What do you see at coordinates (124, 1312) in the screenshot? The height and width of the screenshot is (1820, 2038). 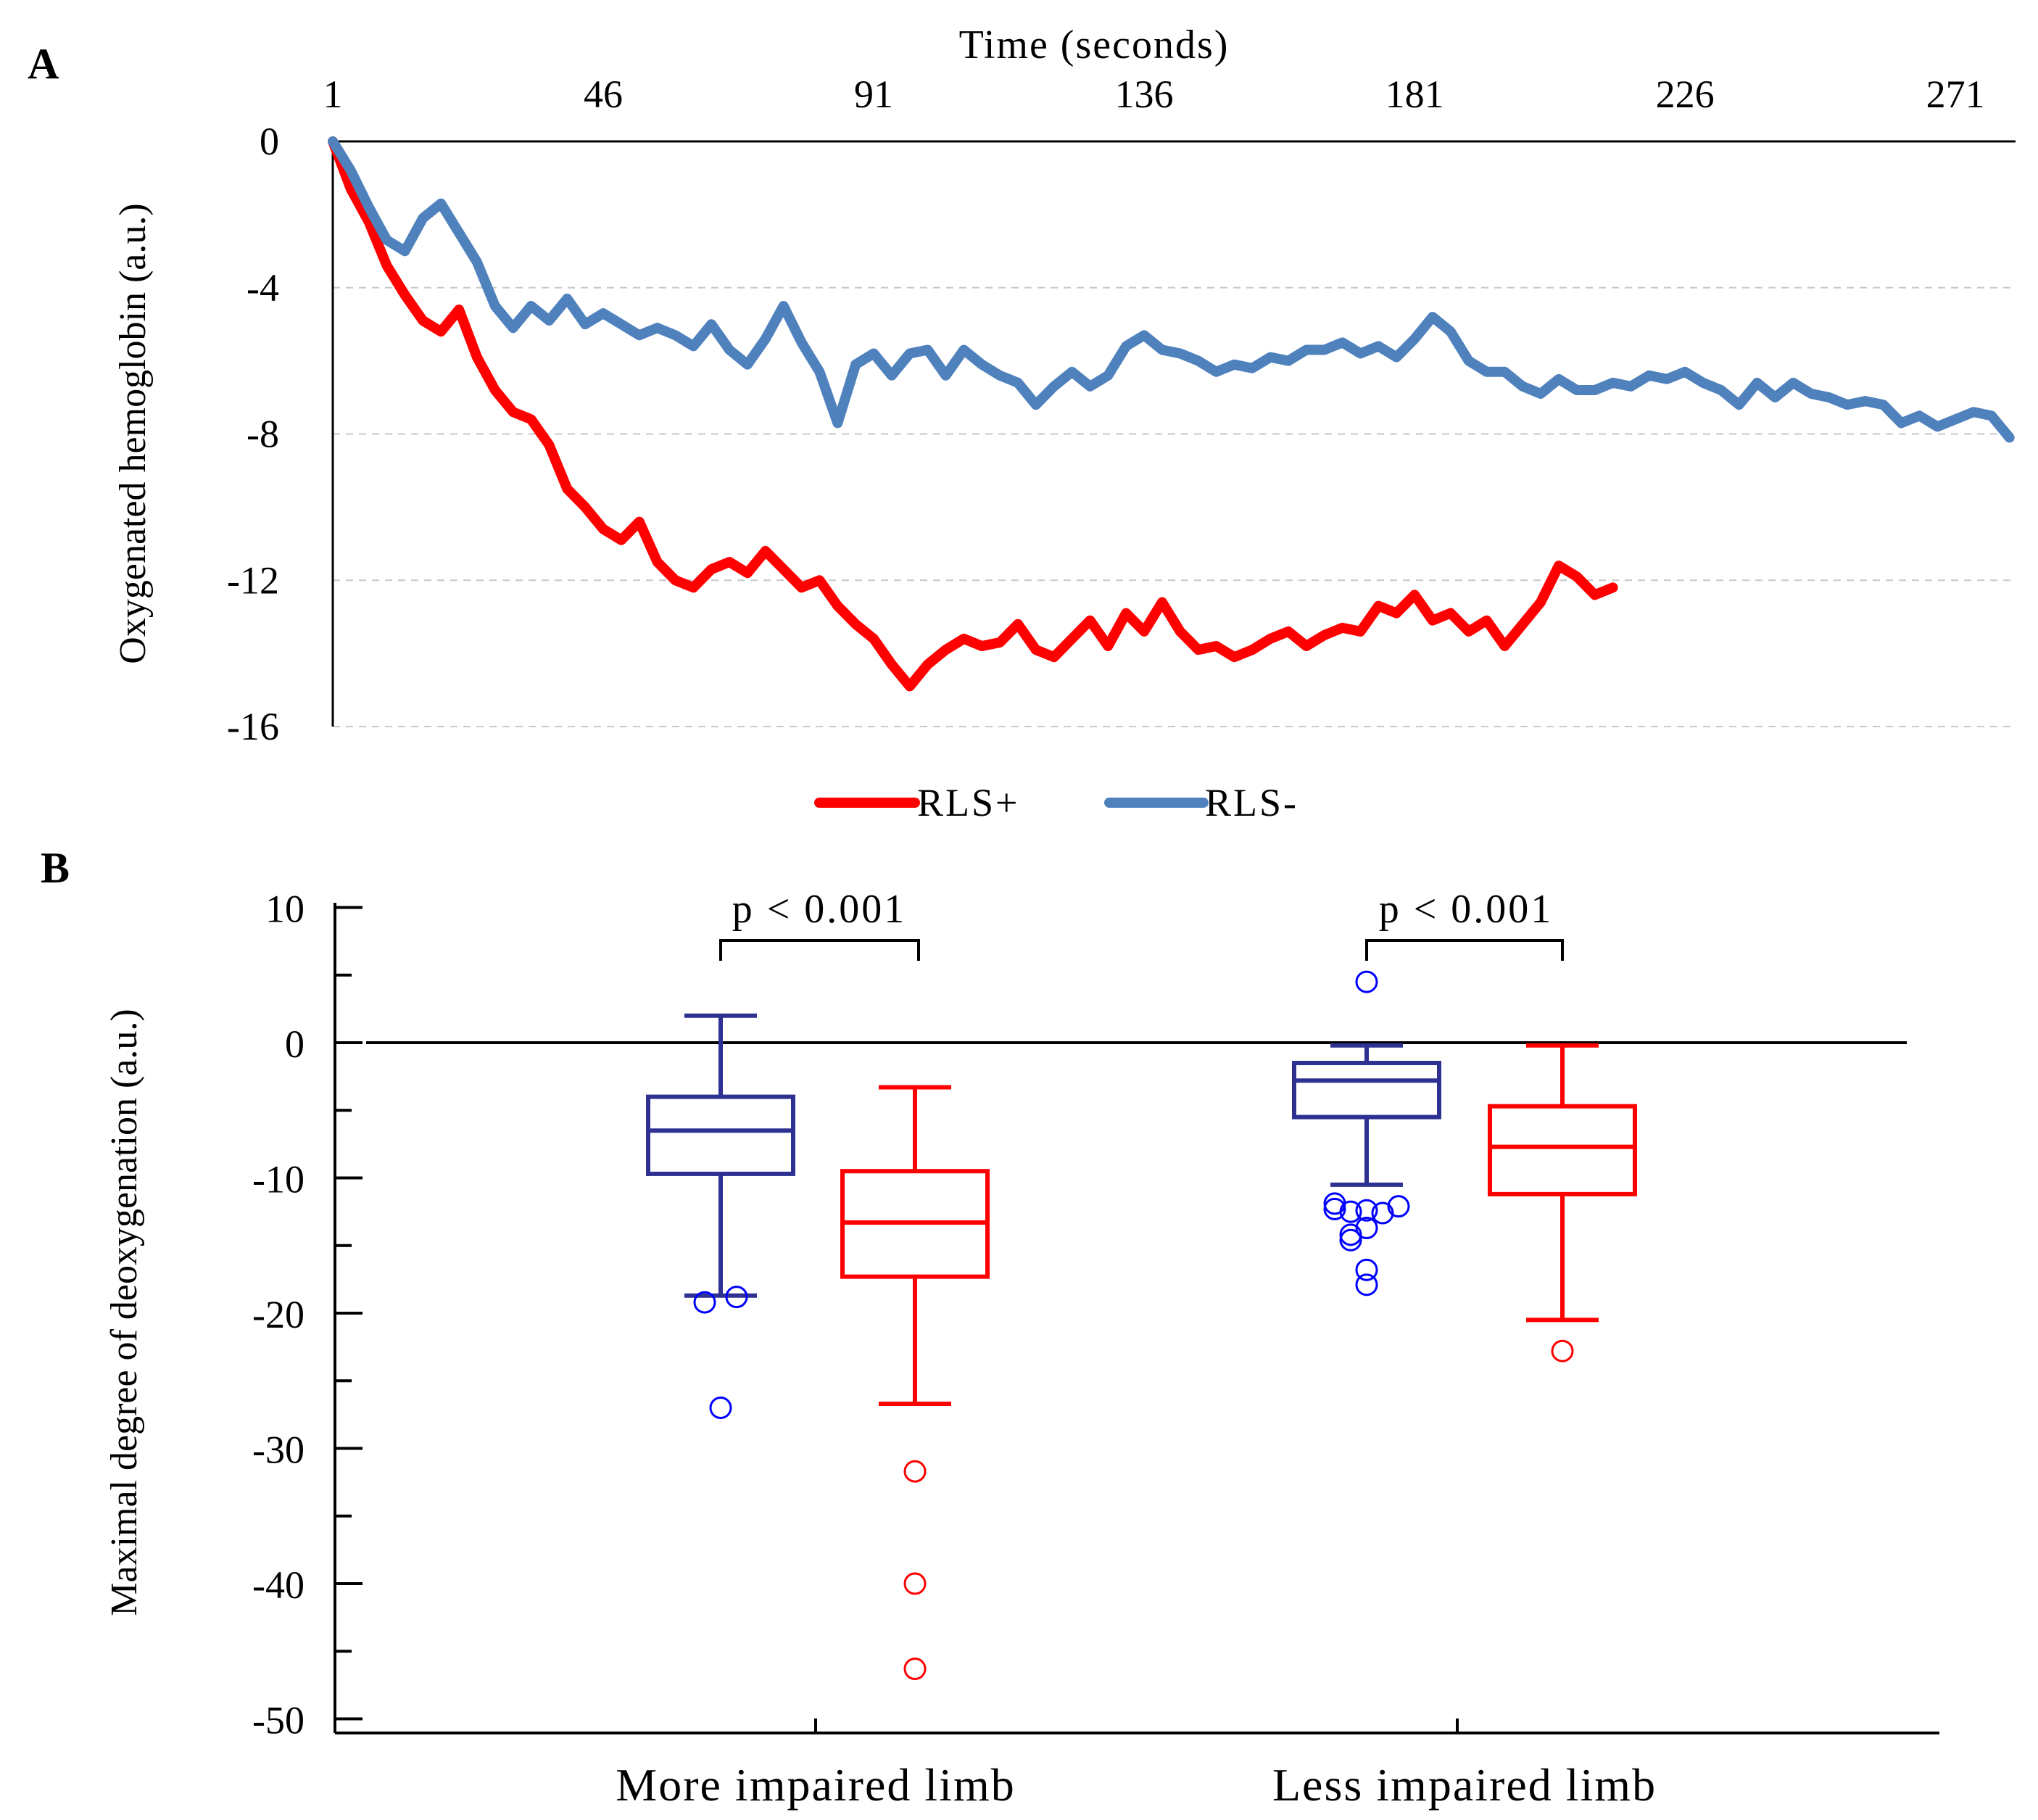 I see `panel-b-y-axis-title: Maximal degree of deoxygenation (a.u.)` at bounding box center [124, 1312].